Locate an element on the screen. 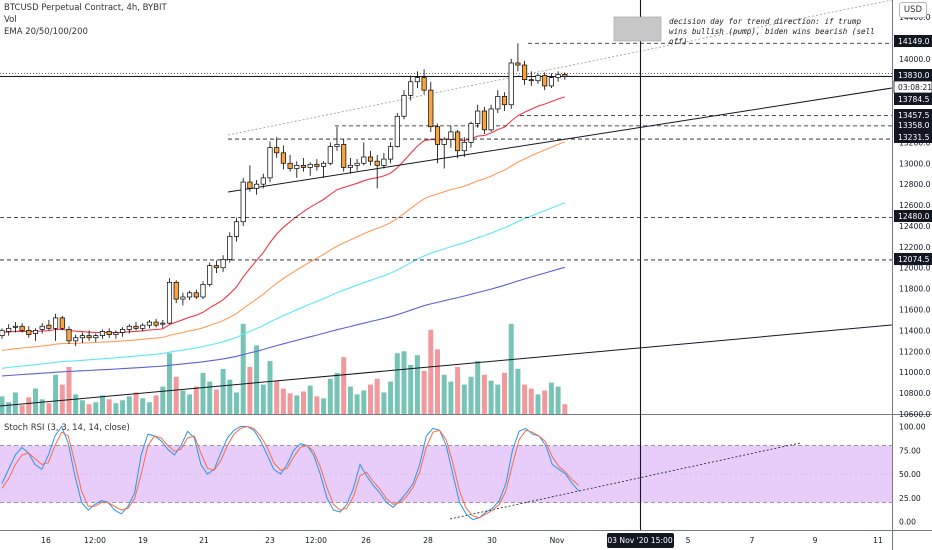 The width and height of the screenshot is (932, 550). long-term-trendline is located at coordinates (446, 365).